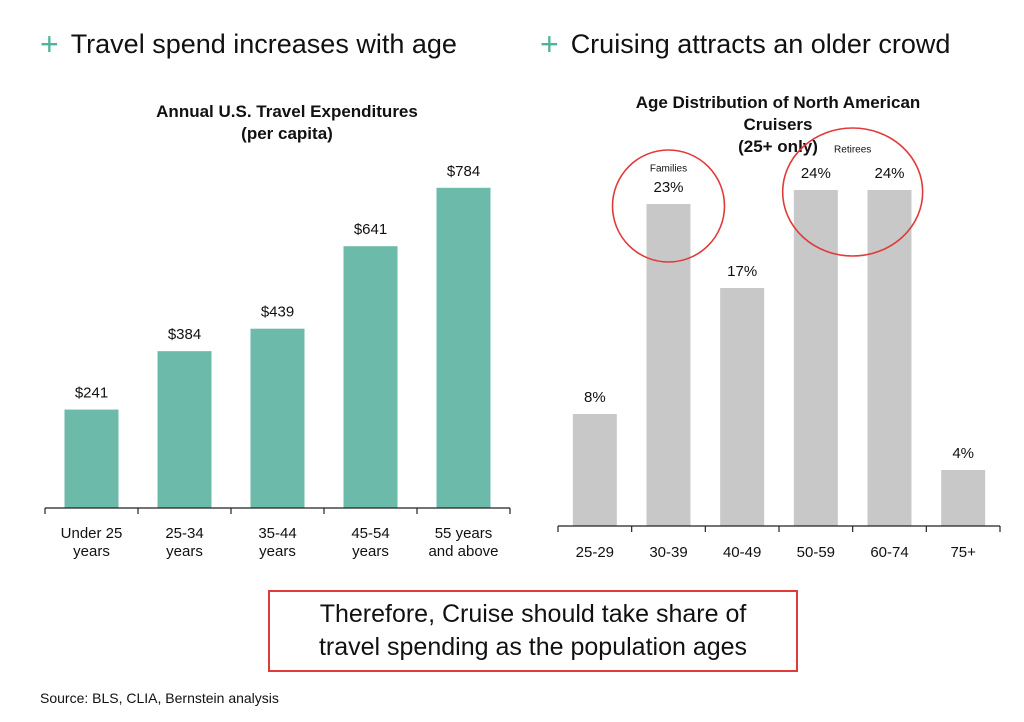  Describe the element at coordinates (277, 533) in the screenshot. I see `tick-label: 35-44` at that location.